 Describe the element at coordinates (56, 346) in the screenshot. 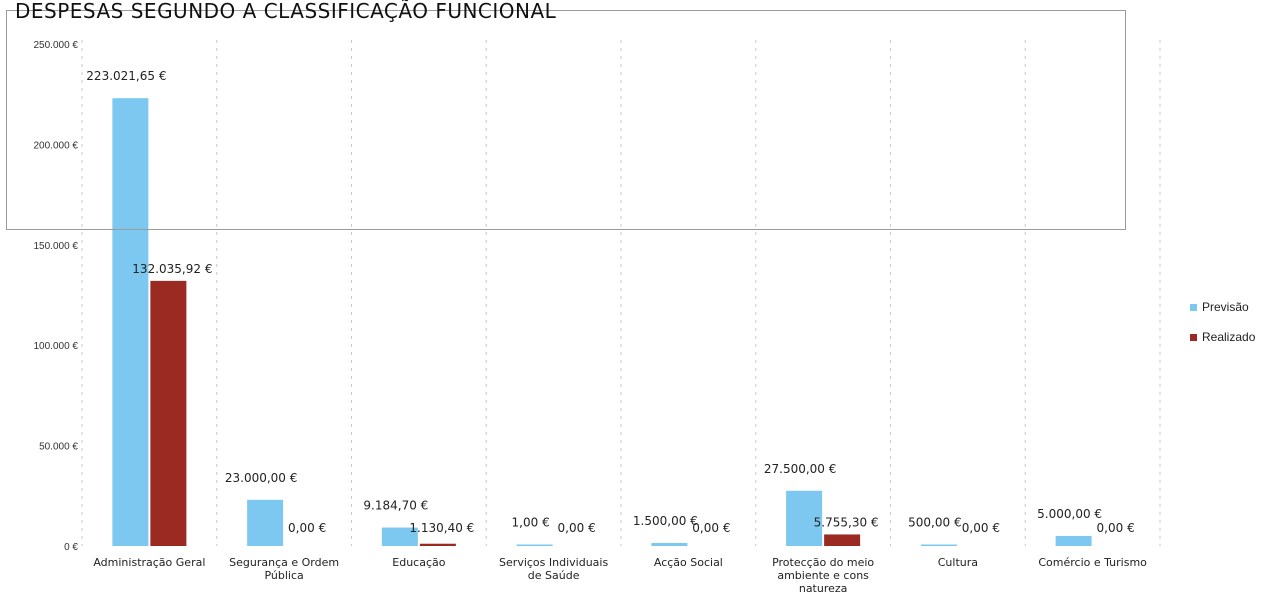

I see `y-tick-label: 100.000 €` at that location.